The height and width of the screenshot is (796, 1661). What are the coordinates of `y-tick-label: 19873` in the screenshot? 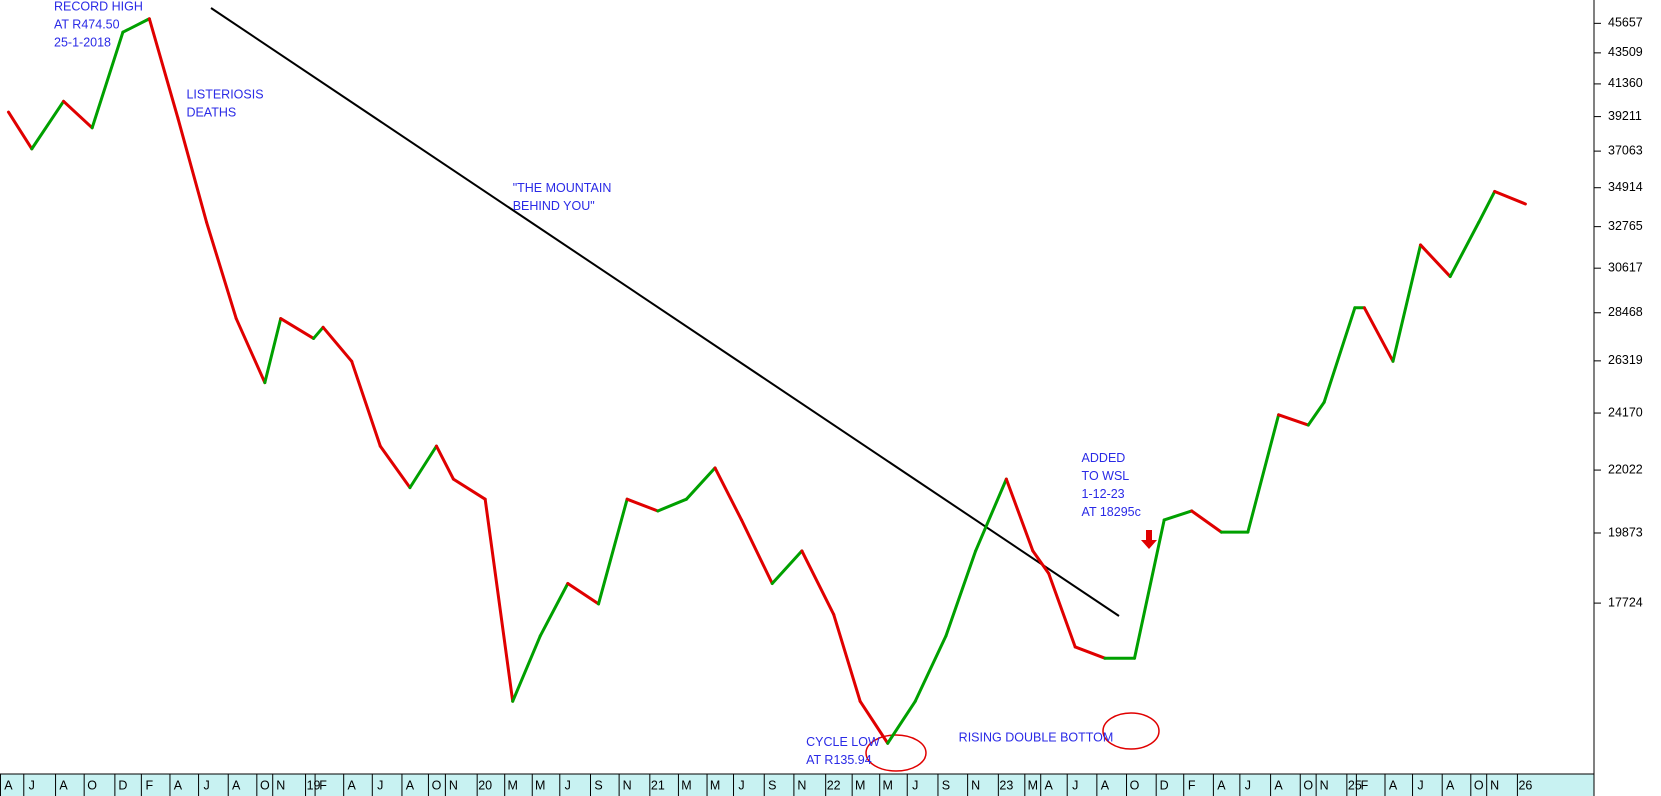 It's located at (1625, 532).